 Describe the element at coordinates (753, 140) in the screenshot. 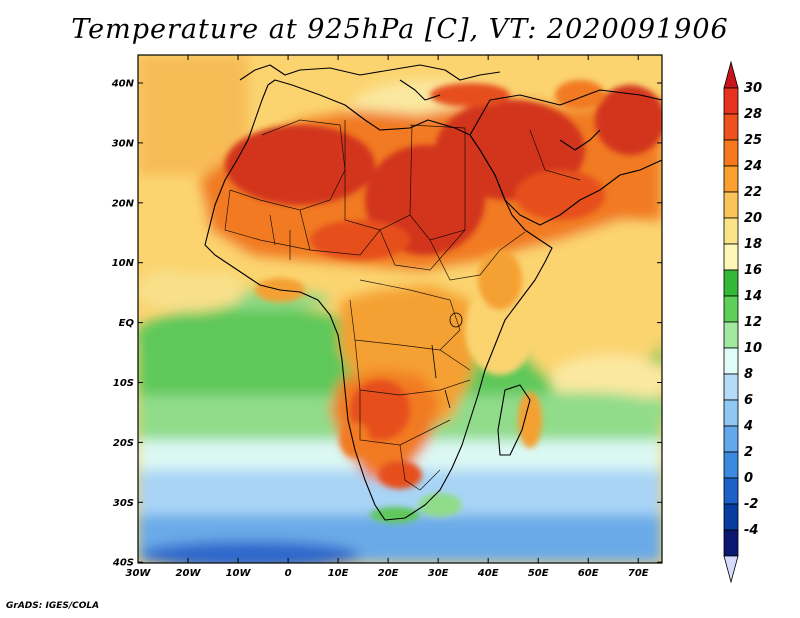

I see `colorbar-label: 25` at that location.